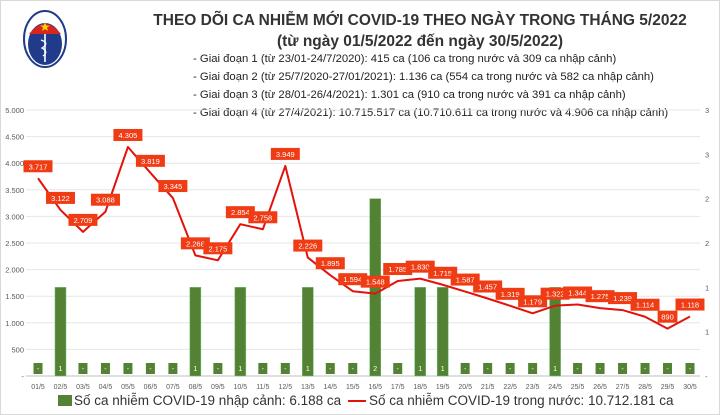 Image resolution: width=720 pixels, height=415 pixels. I want to click on line-data-label: 3.949, so click(285, 154).